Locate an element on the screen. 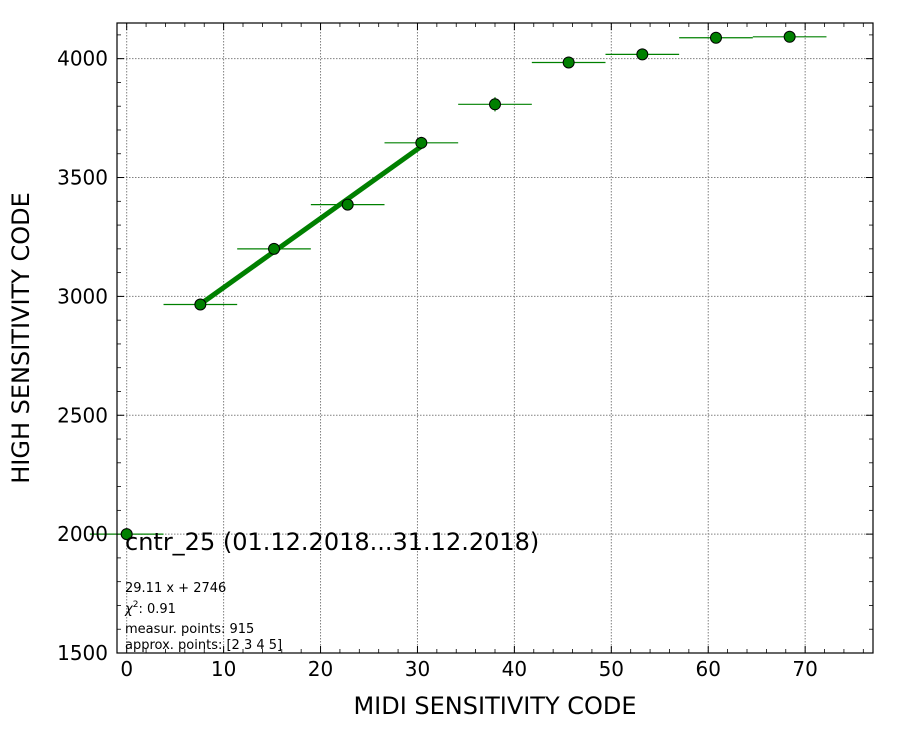 The image size is (900, 750). x-tick-label: 10 is located at coordinates (223, 669).